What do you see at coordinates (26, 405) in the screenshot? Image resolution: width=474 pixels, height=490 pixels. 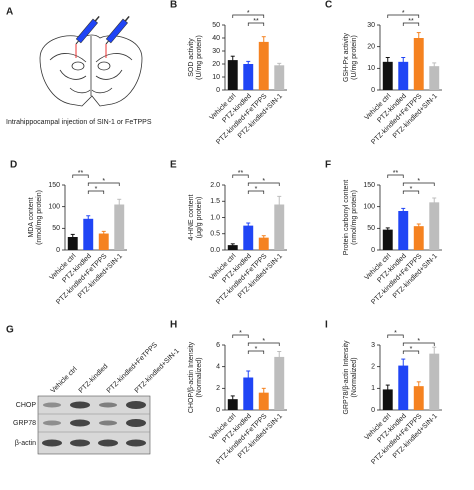 I see `row-label: CHOP` at bounding box center [26, 405].